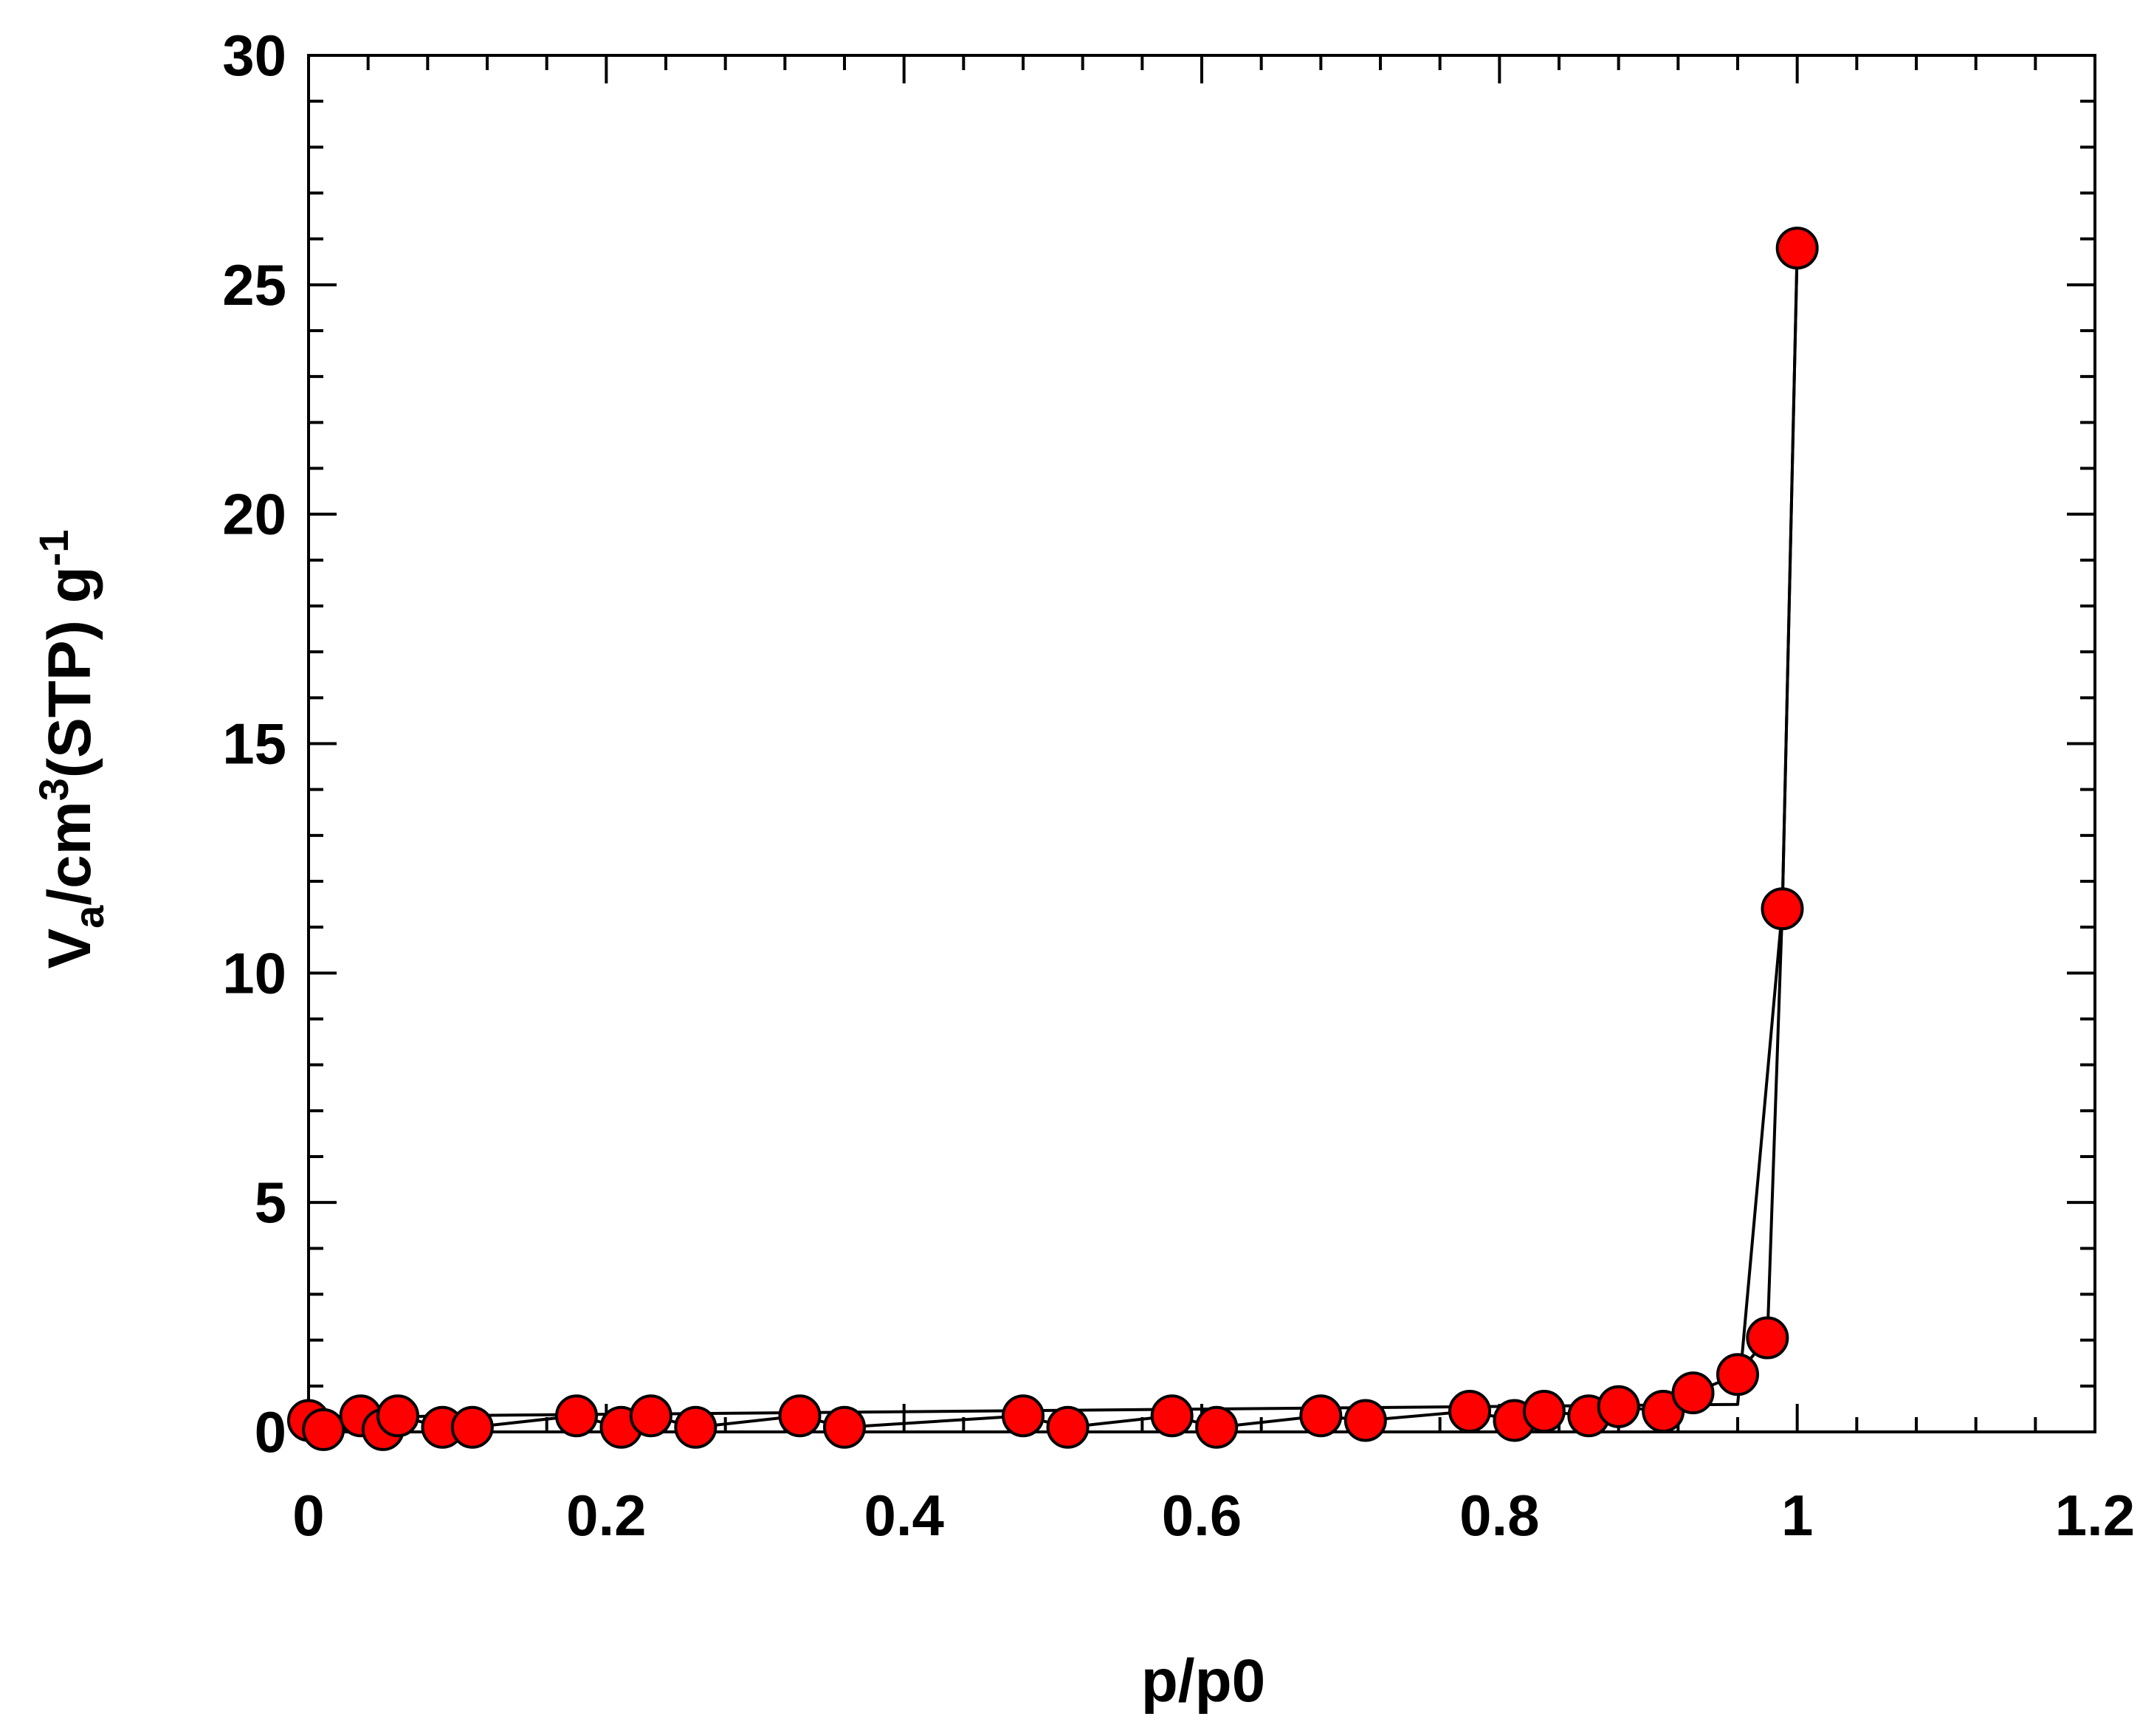 The image size is (2154, 1736). Describe the element at coordinates (308, 1515) in the screenshot. I see `x-tick-label: 0` at that location.